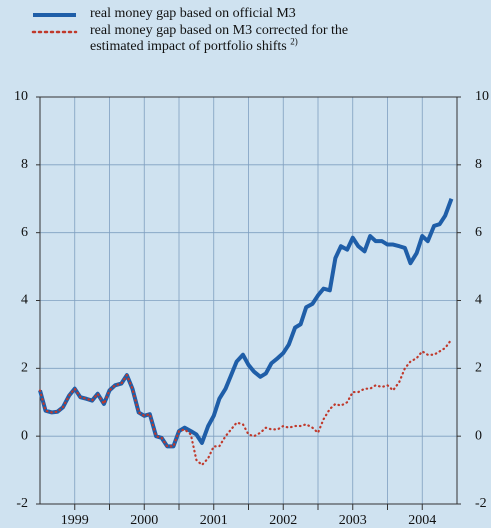 This screenshot has height=528, width=491. I want to click on x-tick-label: 2003, so click(353, 520).